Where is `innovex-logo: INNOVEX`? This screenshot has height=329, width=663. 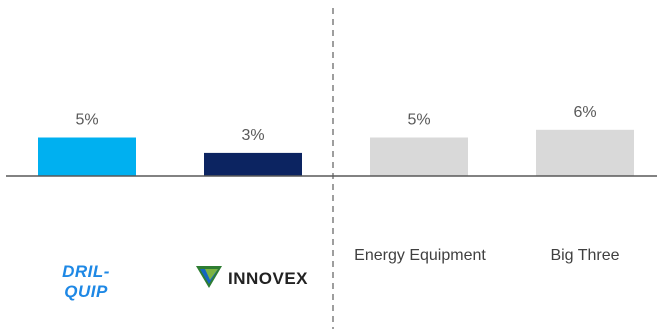 innovex-logo: INNOVEX is located at coordinates (252, 277).